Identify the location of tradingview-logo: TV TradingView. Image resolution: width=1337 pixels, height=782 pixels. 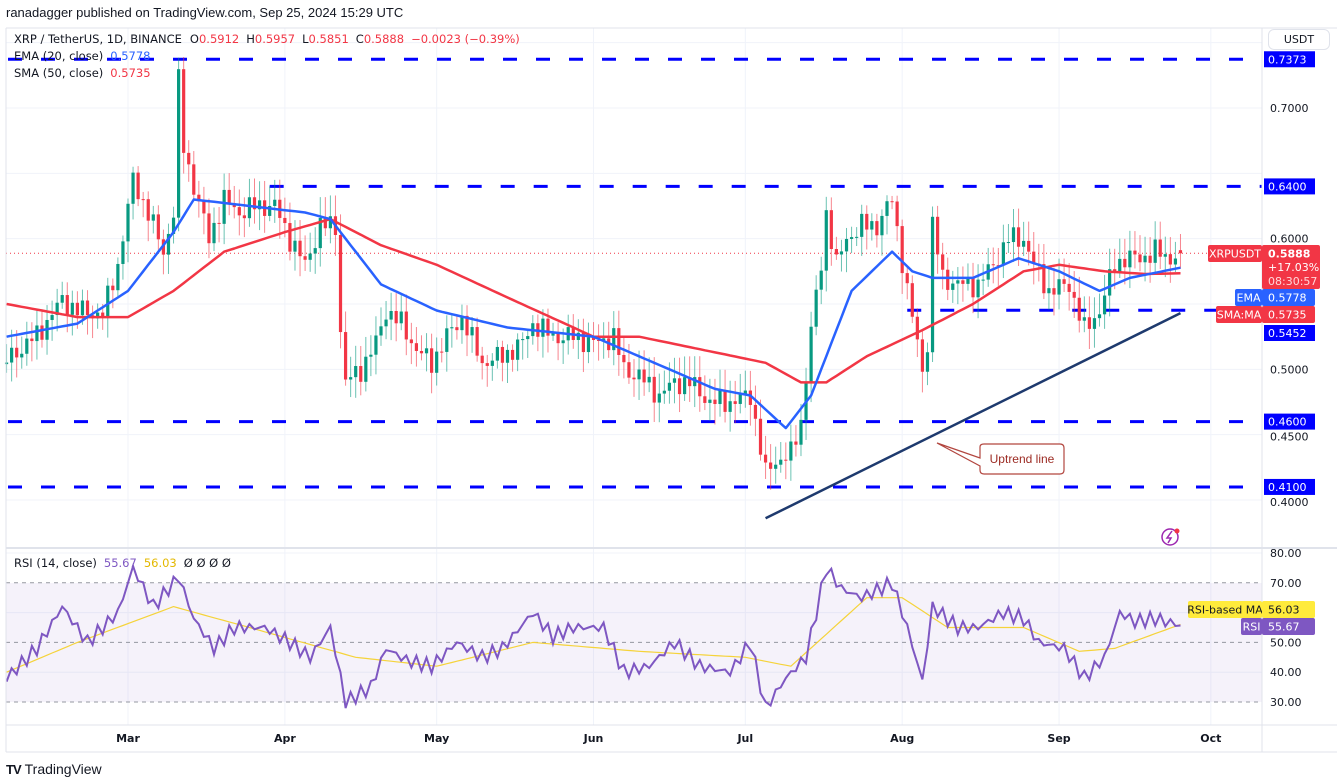
(54, 769).